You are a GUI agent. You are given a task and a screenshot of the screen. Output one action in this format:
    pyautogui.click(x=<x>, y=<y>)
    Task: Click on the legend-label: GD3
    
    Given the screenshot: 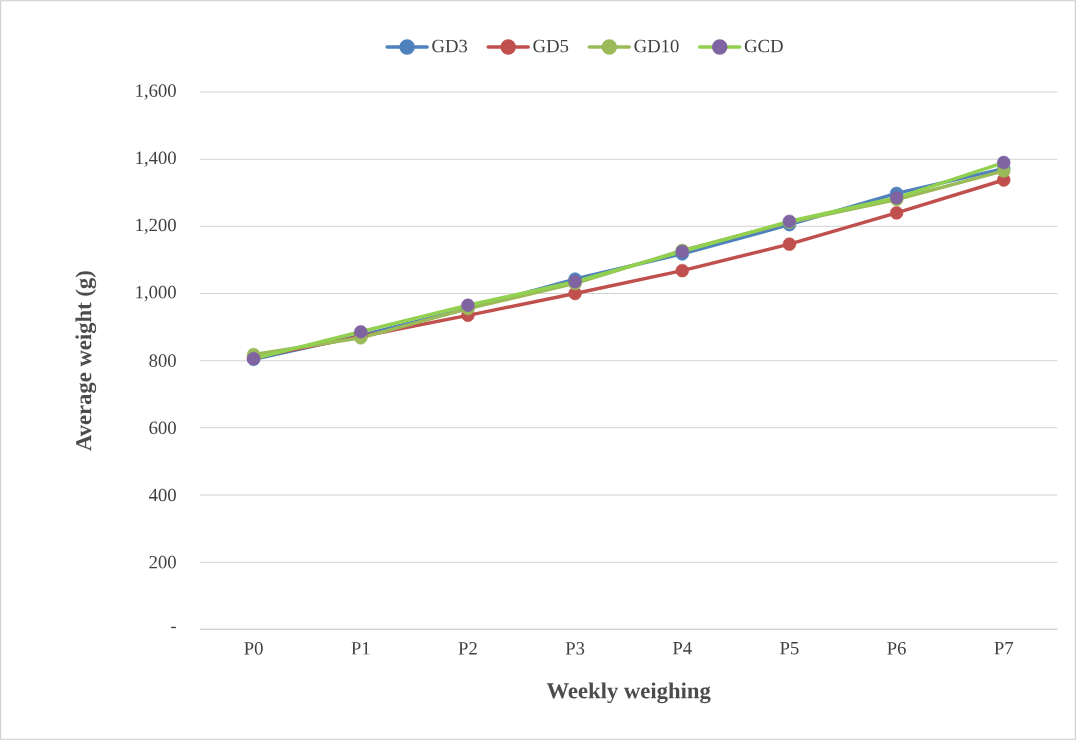 What is the action you would take?
    pyautogui.click(x=450, y=46)
    